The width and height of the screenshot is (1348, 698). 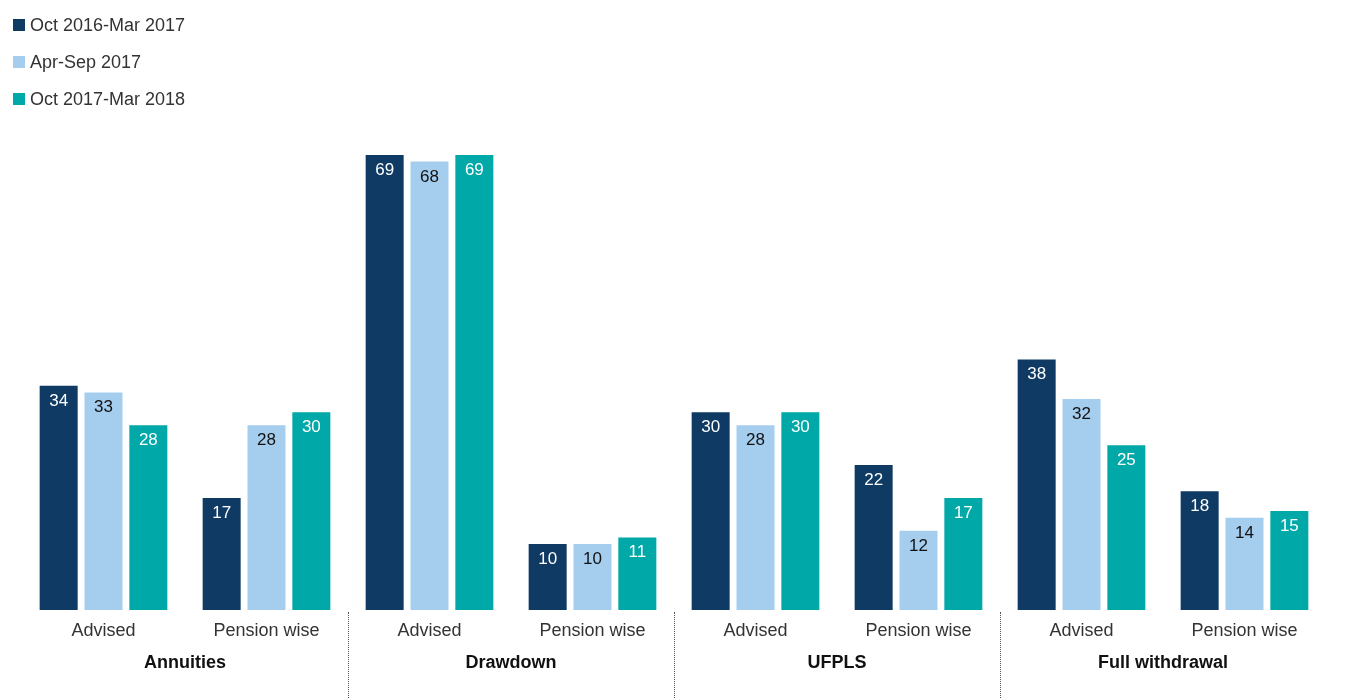 I want to click on text: UFPLS, so click(x=837, y=662).